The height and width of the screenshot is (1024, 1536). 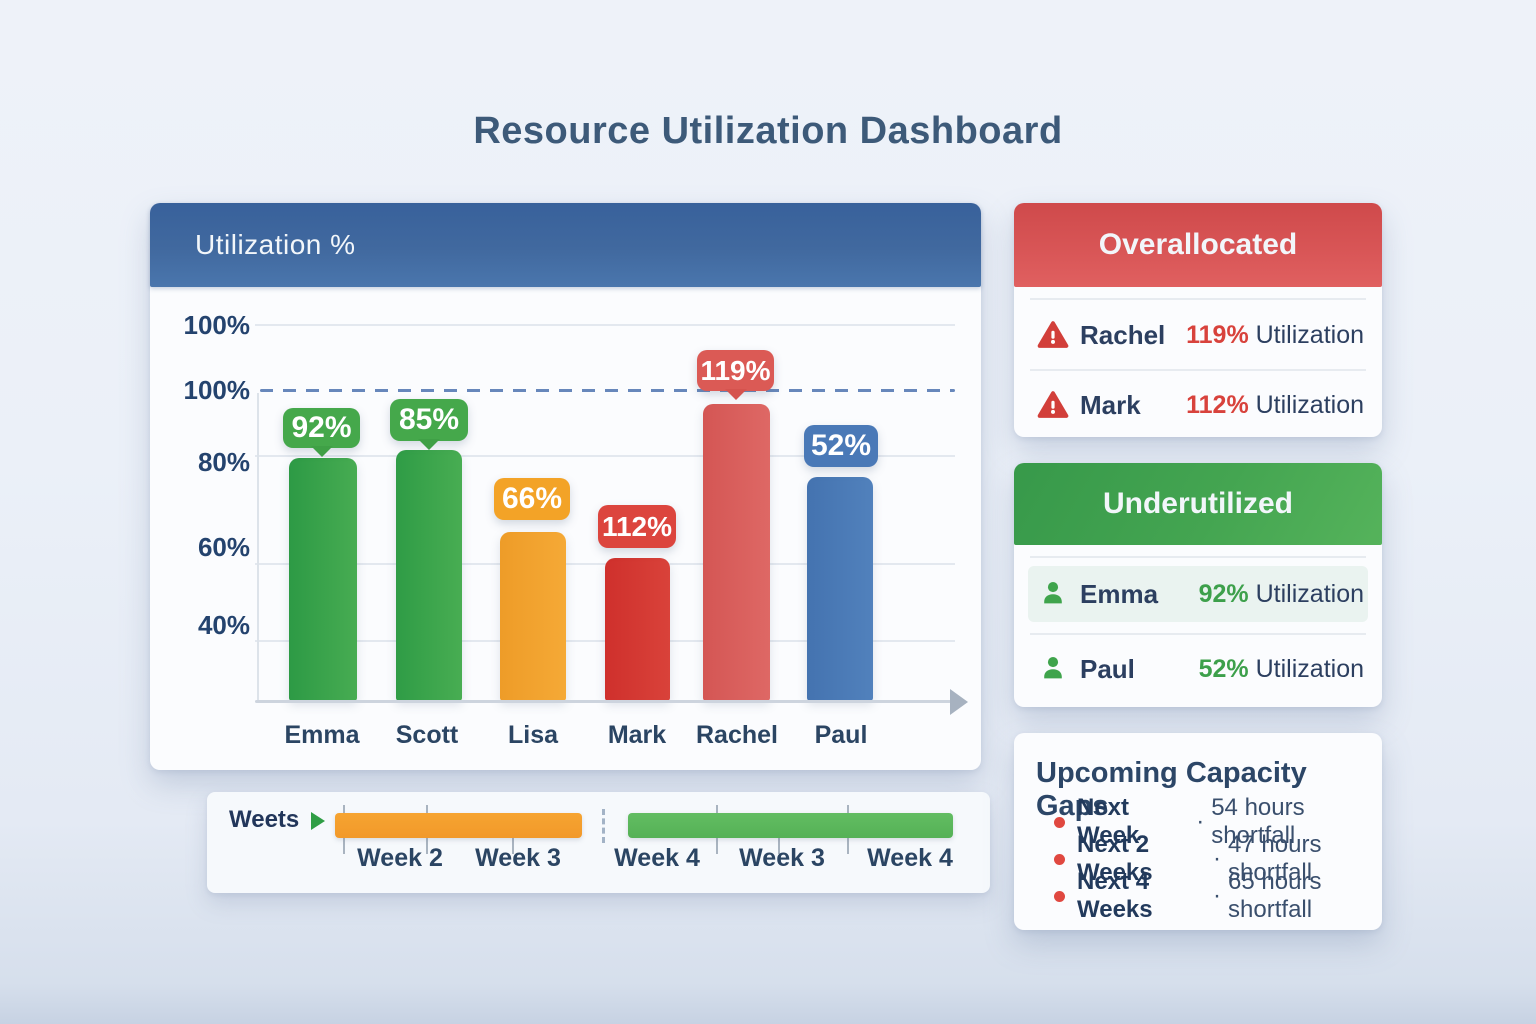 What do you see at coordinates (603, 826) in the screenshot?
I see `timeline-divider` at bounding box center [603, 826].